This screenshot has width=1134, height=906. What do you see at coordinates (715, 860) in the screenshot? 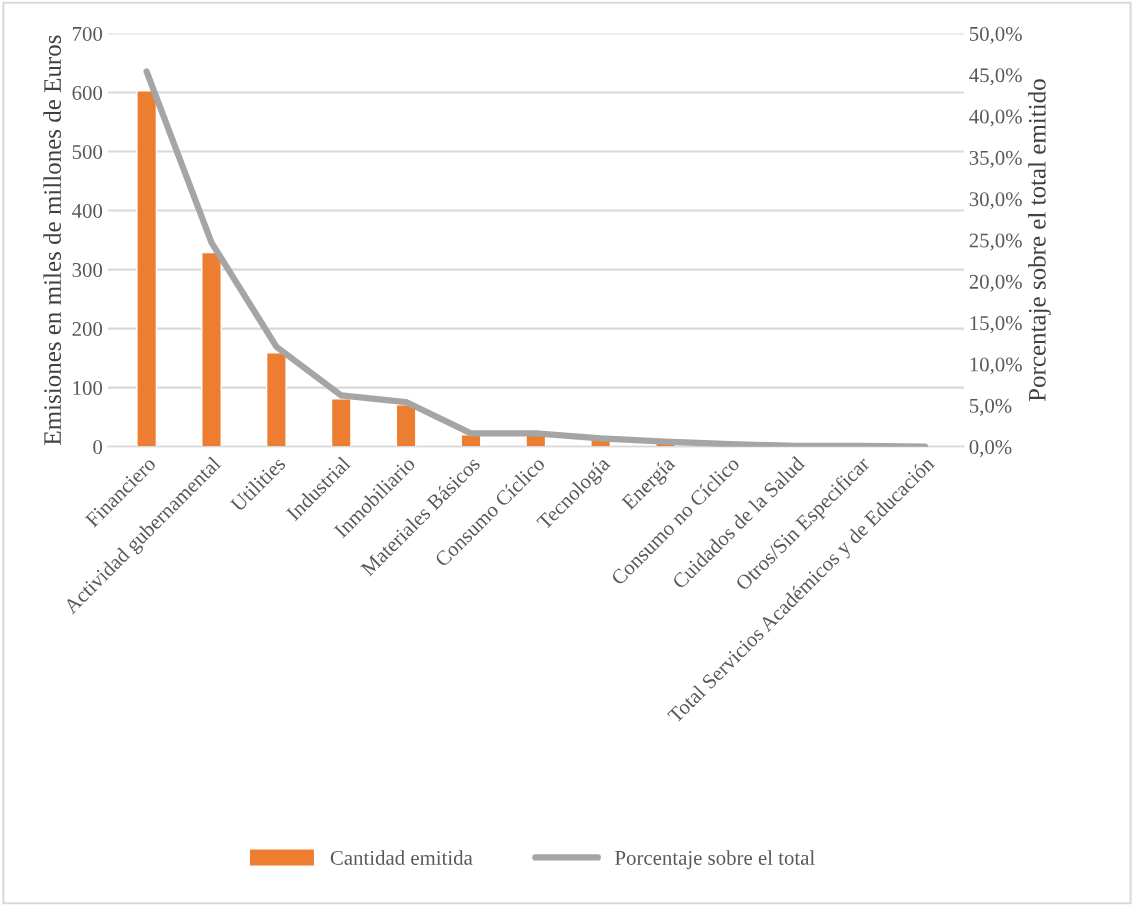
I see `legend-label: Porcentaje sobre el total` at bounding box center [715, 860].